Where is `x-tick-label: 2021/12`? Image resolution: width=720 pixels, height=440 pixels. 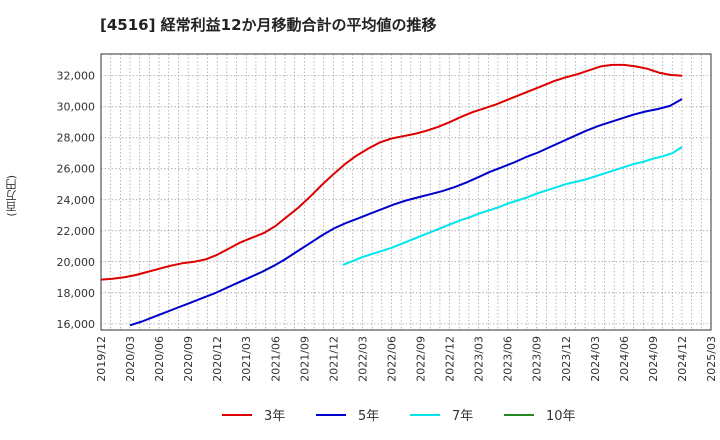 x-tick-label: 2021/12 is located at coordinates (333, 359).